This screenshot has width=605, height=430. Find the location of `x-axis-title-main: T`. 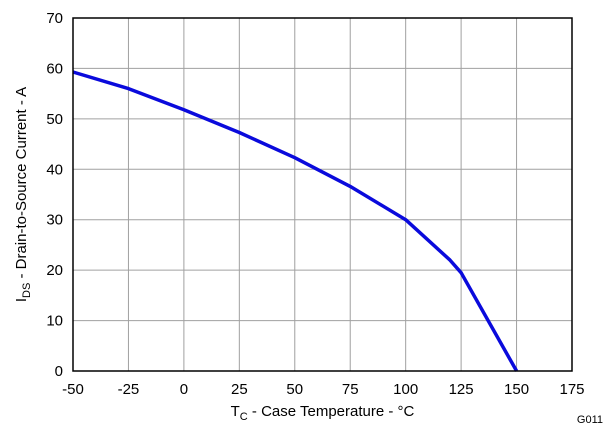

x-axis-title-main: T is located at coordinates (235, 411).